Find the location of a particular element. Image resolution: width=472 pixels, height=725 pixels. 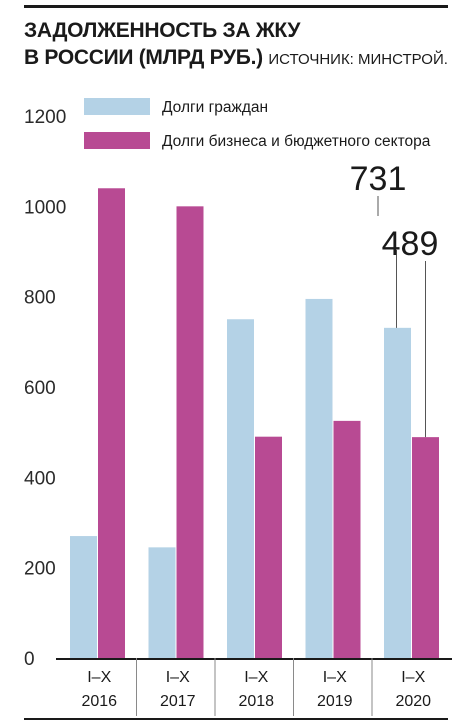

legend-label-business: Долги бизнеса и бюджетного сектора is located at coordinates (296, 141).